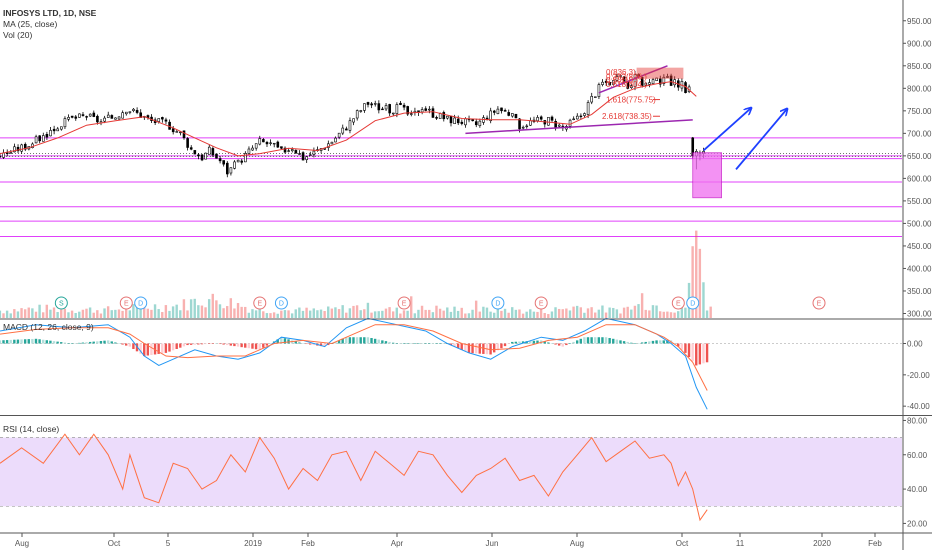 The width and height of the screenshot is (932, 550). Describe the element at coordinates (50, 13) in the screenshot. I see `symbol-legend: INFOSYS LTD, 1D, NSE` at that location.